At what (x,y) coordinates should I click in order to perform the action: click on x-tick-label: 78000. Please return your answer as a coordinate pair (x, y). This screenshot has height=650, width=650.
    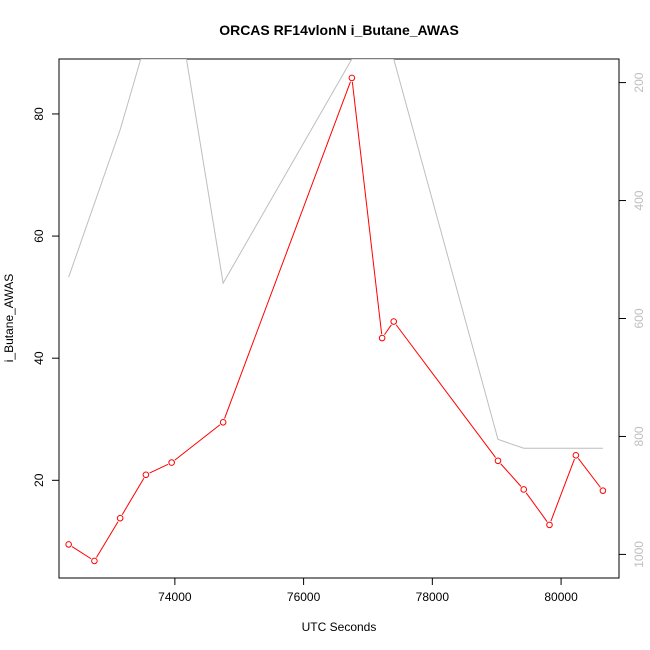
    Looking at the image, I should click on (433, 597).